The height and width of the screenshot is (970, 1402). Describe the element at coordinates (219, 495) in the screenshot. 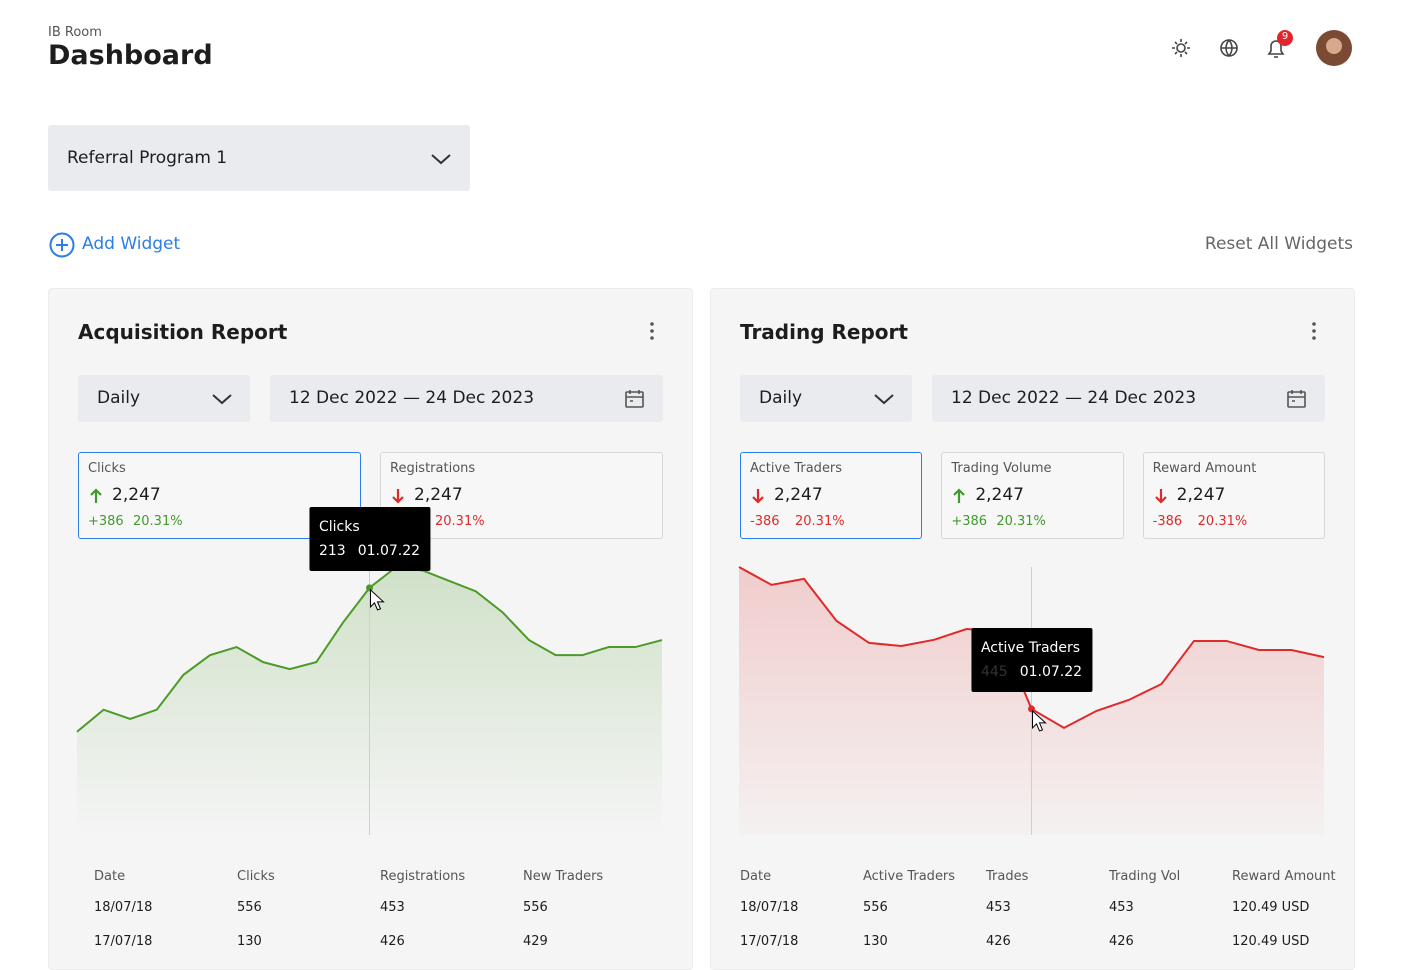

I see `stat-card: Clicks 2,247 +386 20.31%` at that location.